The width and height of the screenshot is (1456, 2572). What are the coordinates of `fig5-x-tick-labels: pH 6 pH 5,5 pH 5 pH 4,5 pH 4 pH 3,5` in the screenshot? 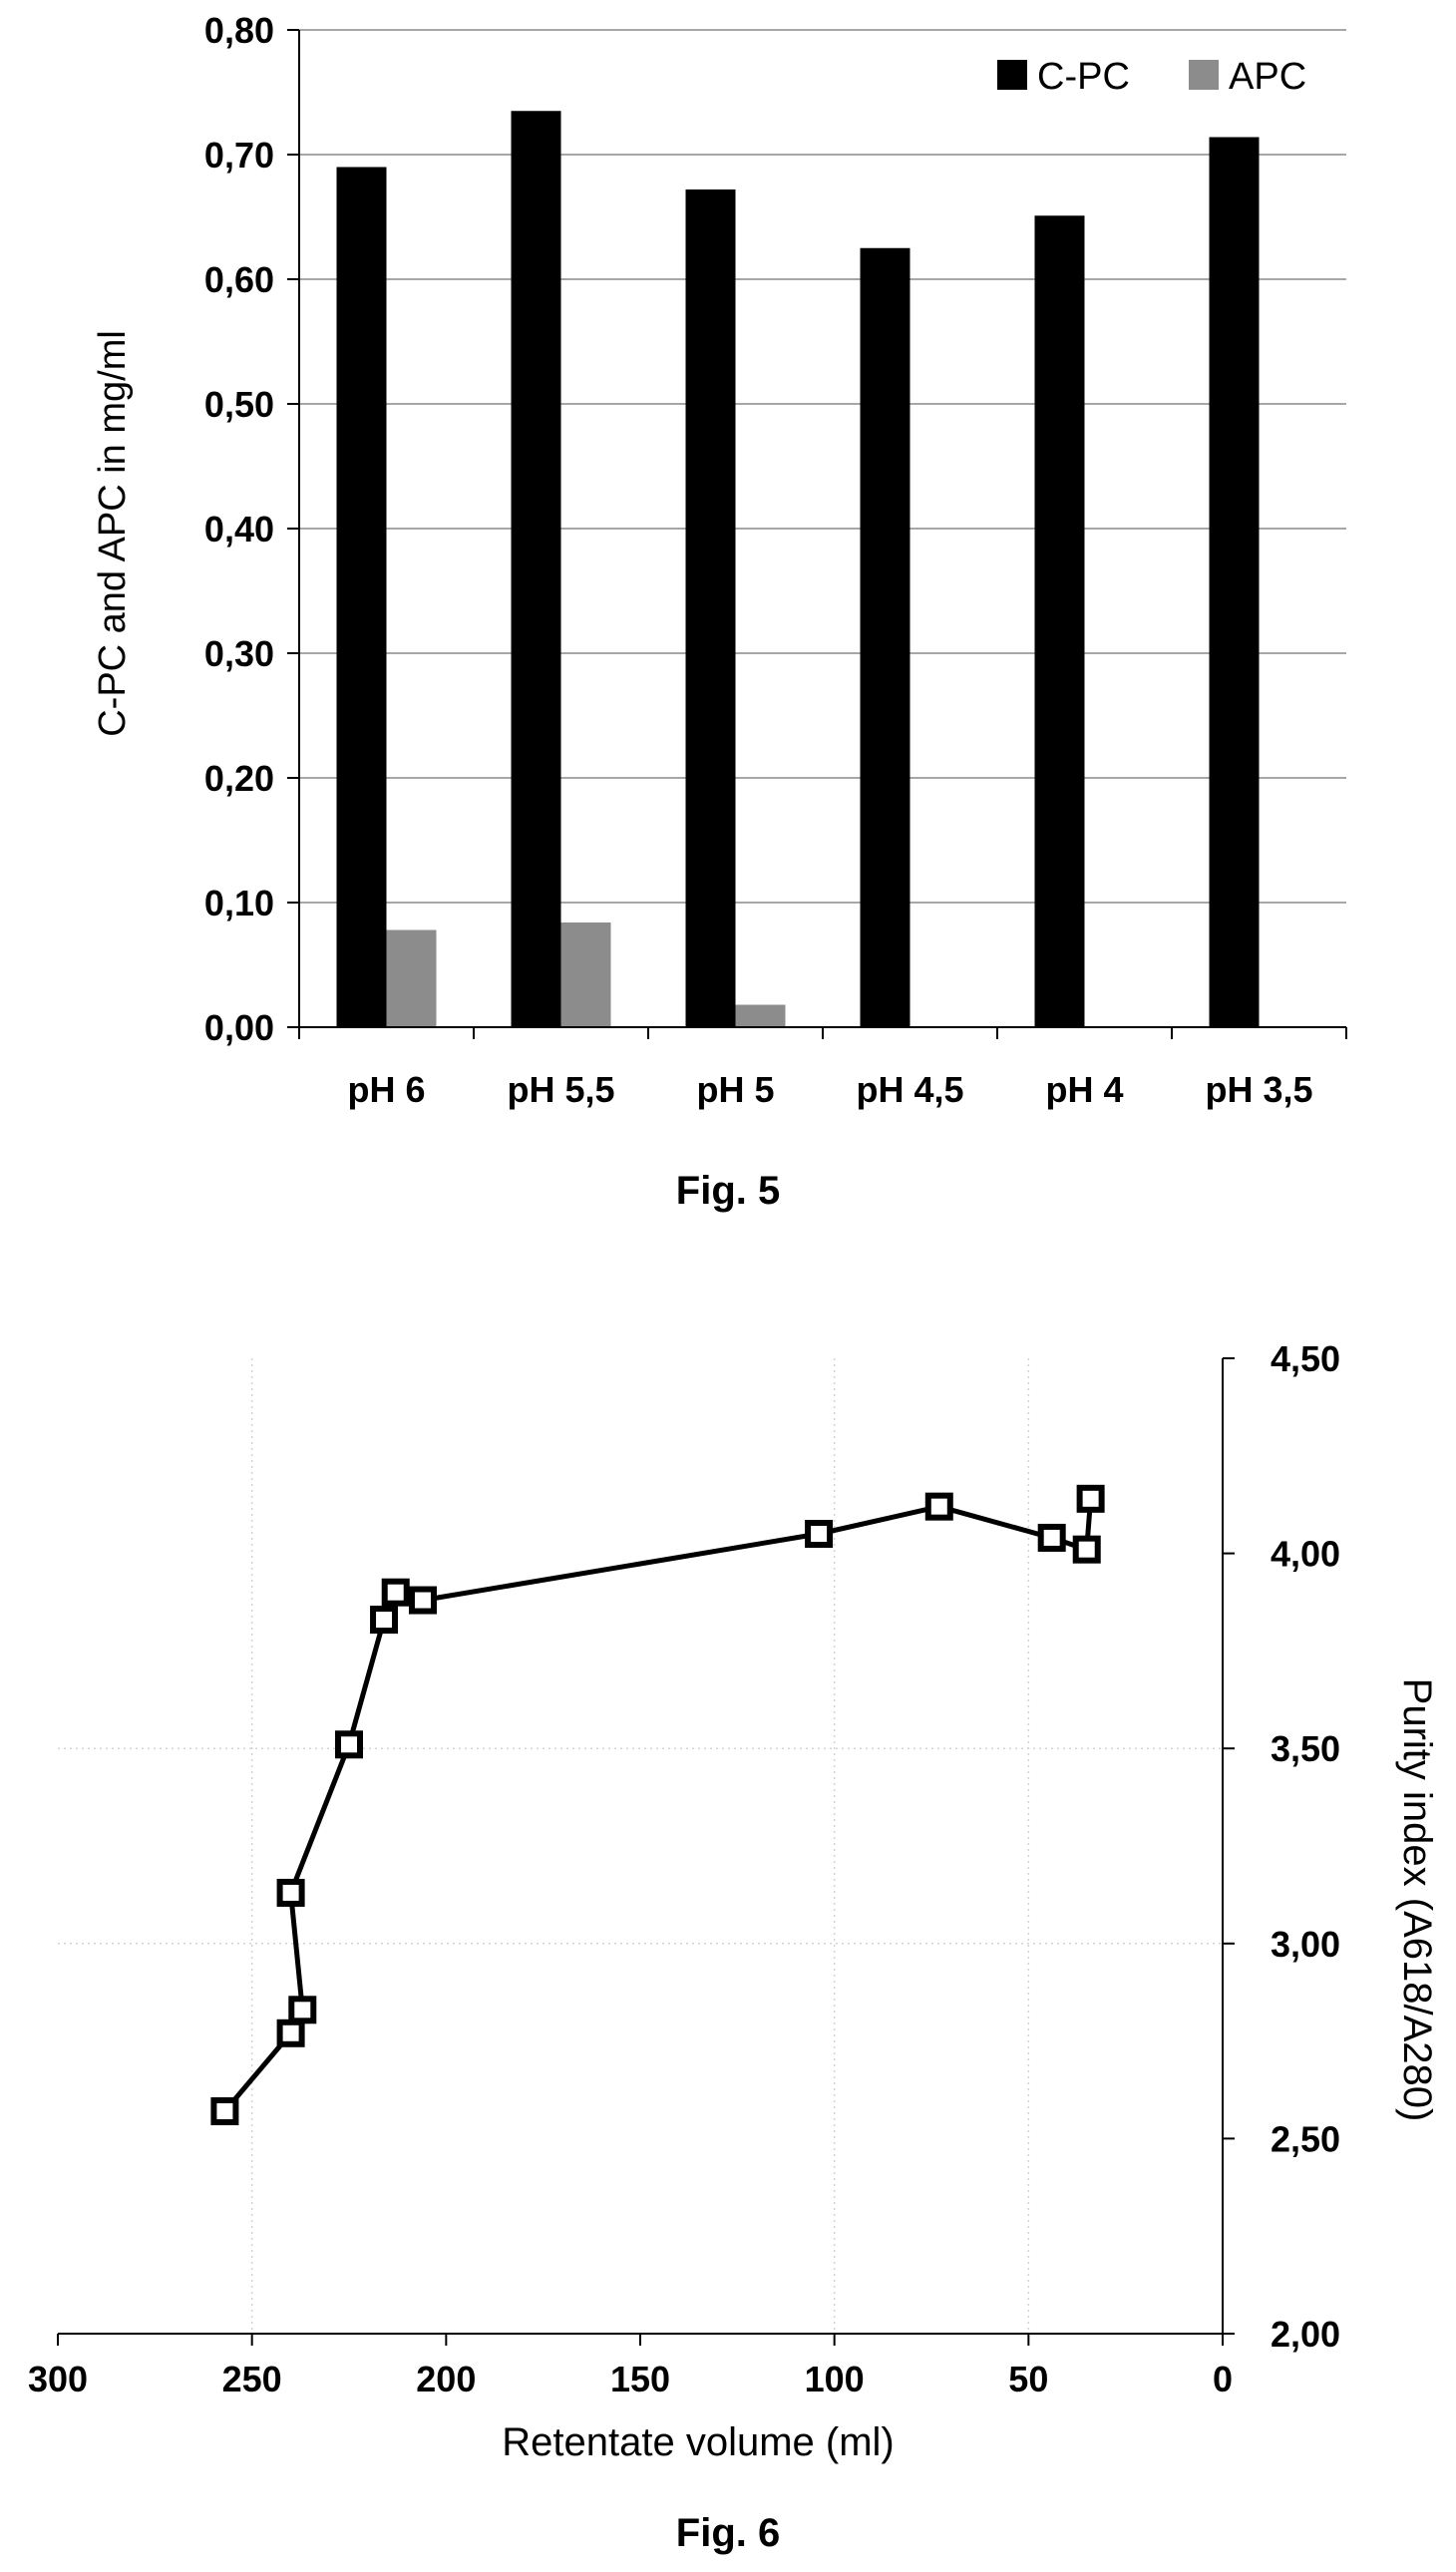 It's located at (829, 1089).